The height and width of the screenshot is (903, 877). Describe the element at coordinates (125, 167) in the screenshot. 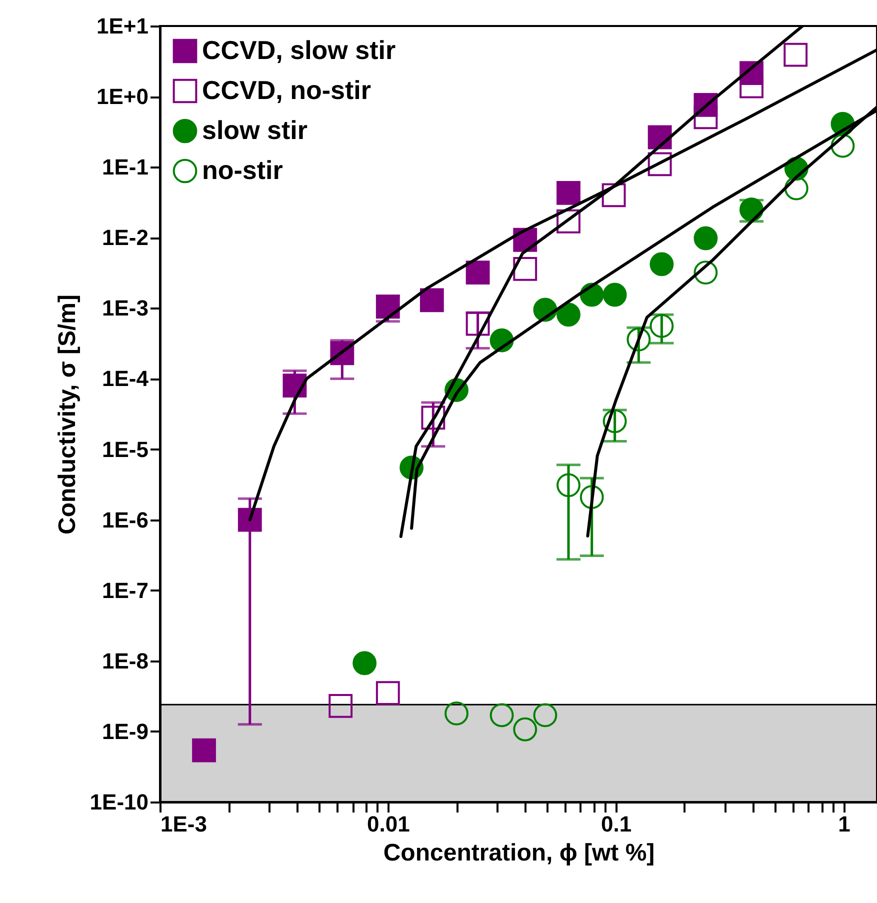

I see `y-tick-label: 1E-1` at that location.